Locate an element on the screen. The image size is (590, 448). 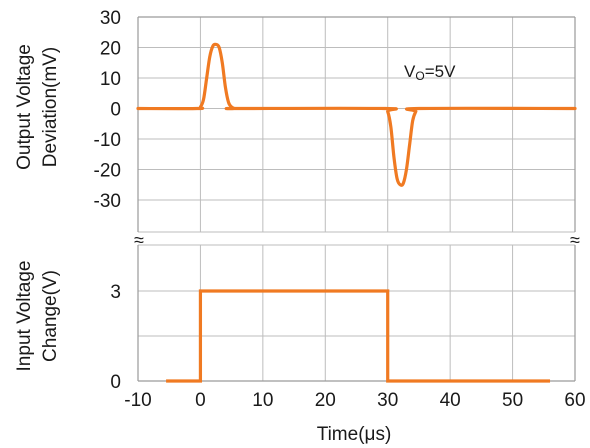
xtick-label: 10 is located at coordinates (262, 400).